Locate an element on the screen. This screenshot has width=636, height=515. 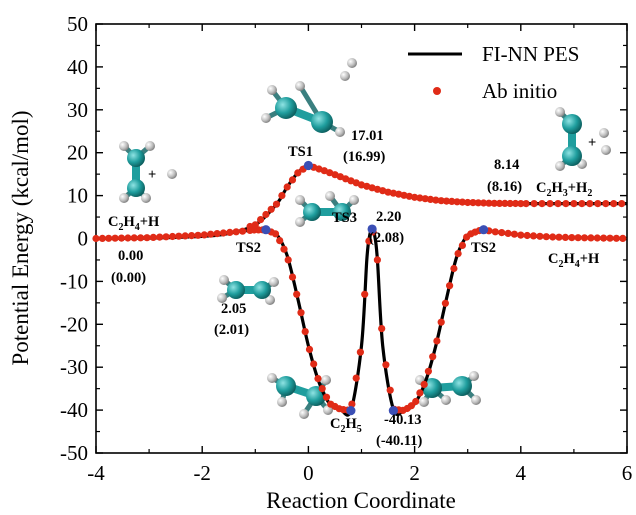
x-axis-title: Reaction Coordinate is located at coordinates (361, 500).